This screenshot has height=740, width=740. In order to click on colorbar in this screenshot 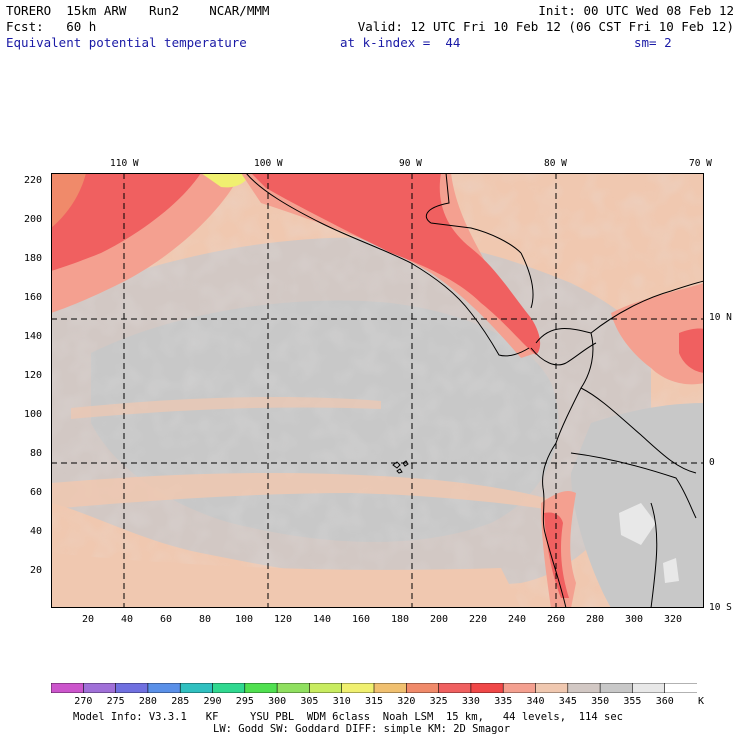, I will do `click(374, 688)`.